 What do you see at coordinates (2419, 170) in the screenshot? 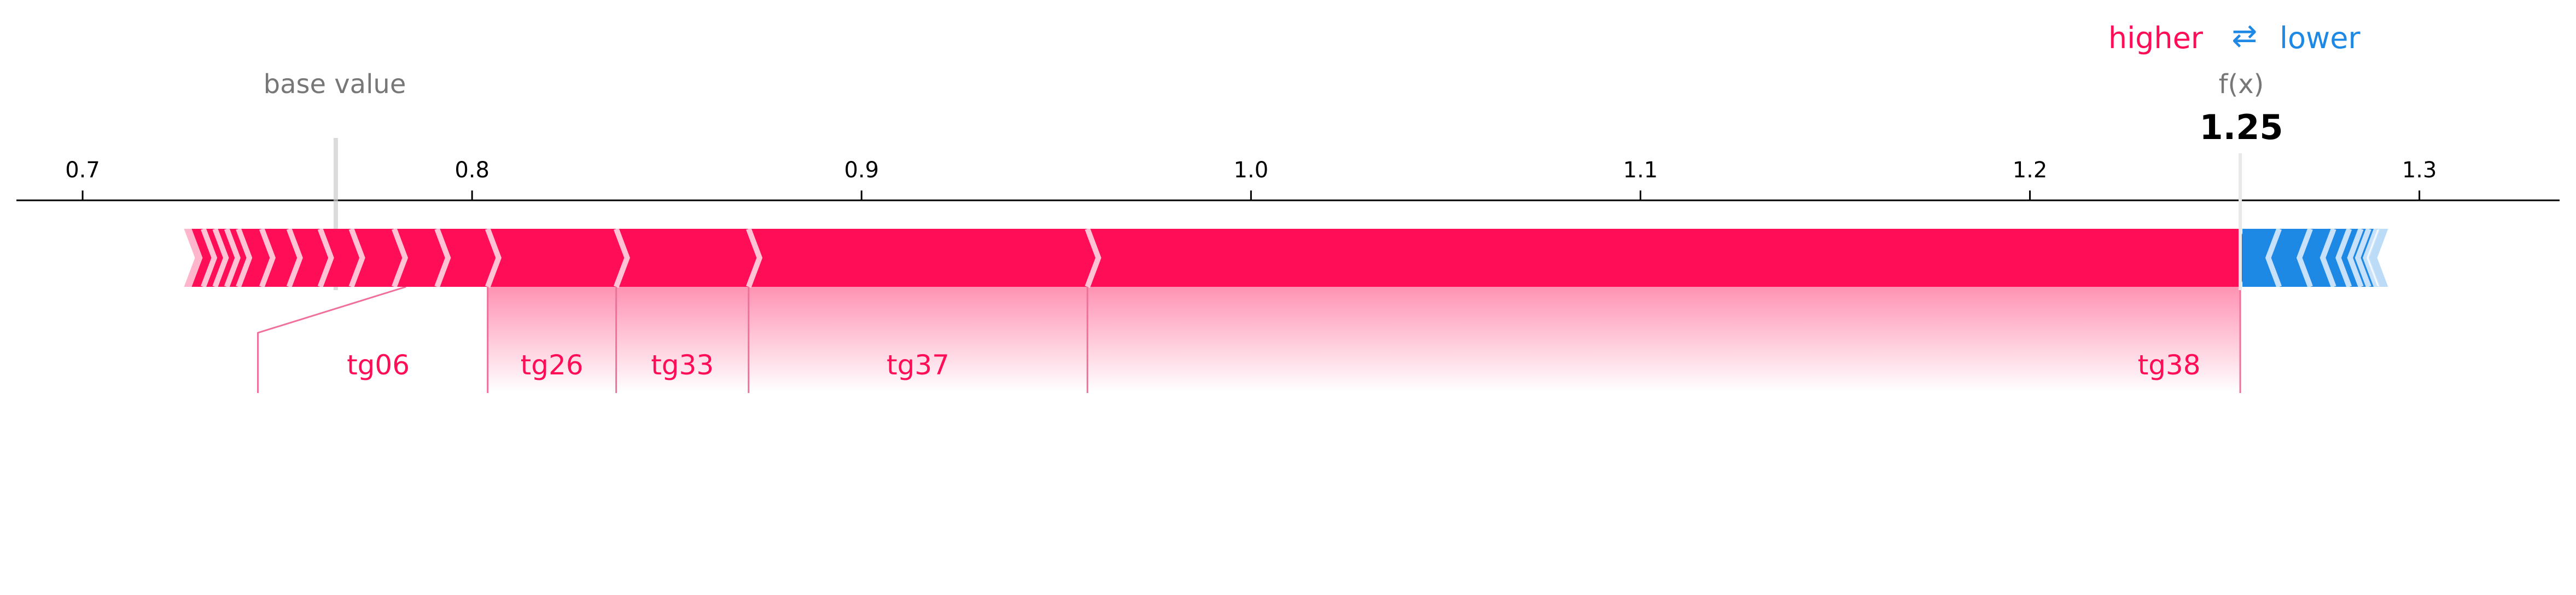
I see `x-tick-label: 1.3` at bounding box center [2419, 170].